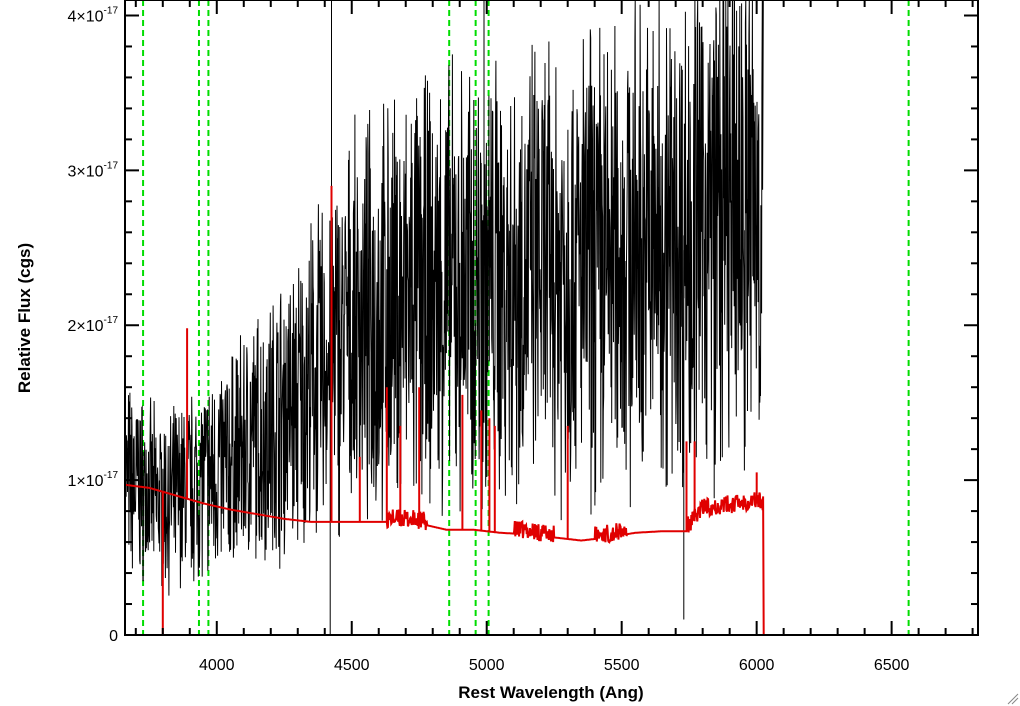 The image size is (1020, 706). What do you see at coordinates (892, 665) in the screenshot?
I see `x-tick-label: 6500` at bounding box center [892, 665].